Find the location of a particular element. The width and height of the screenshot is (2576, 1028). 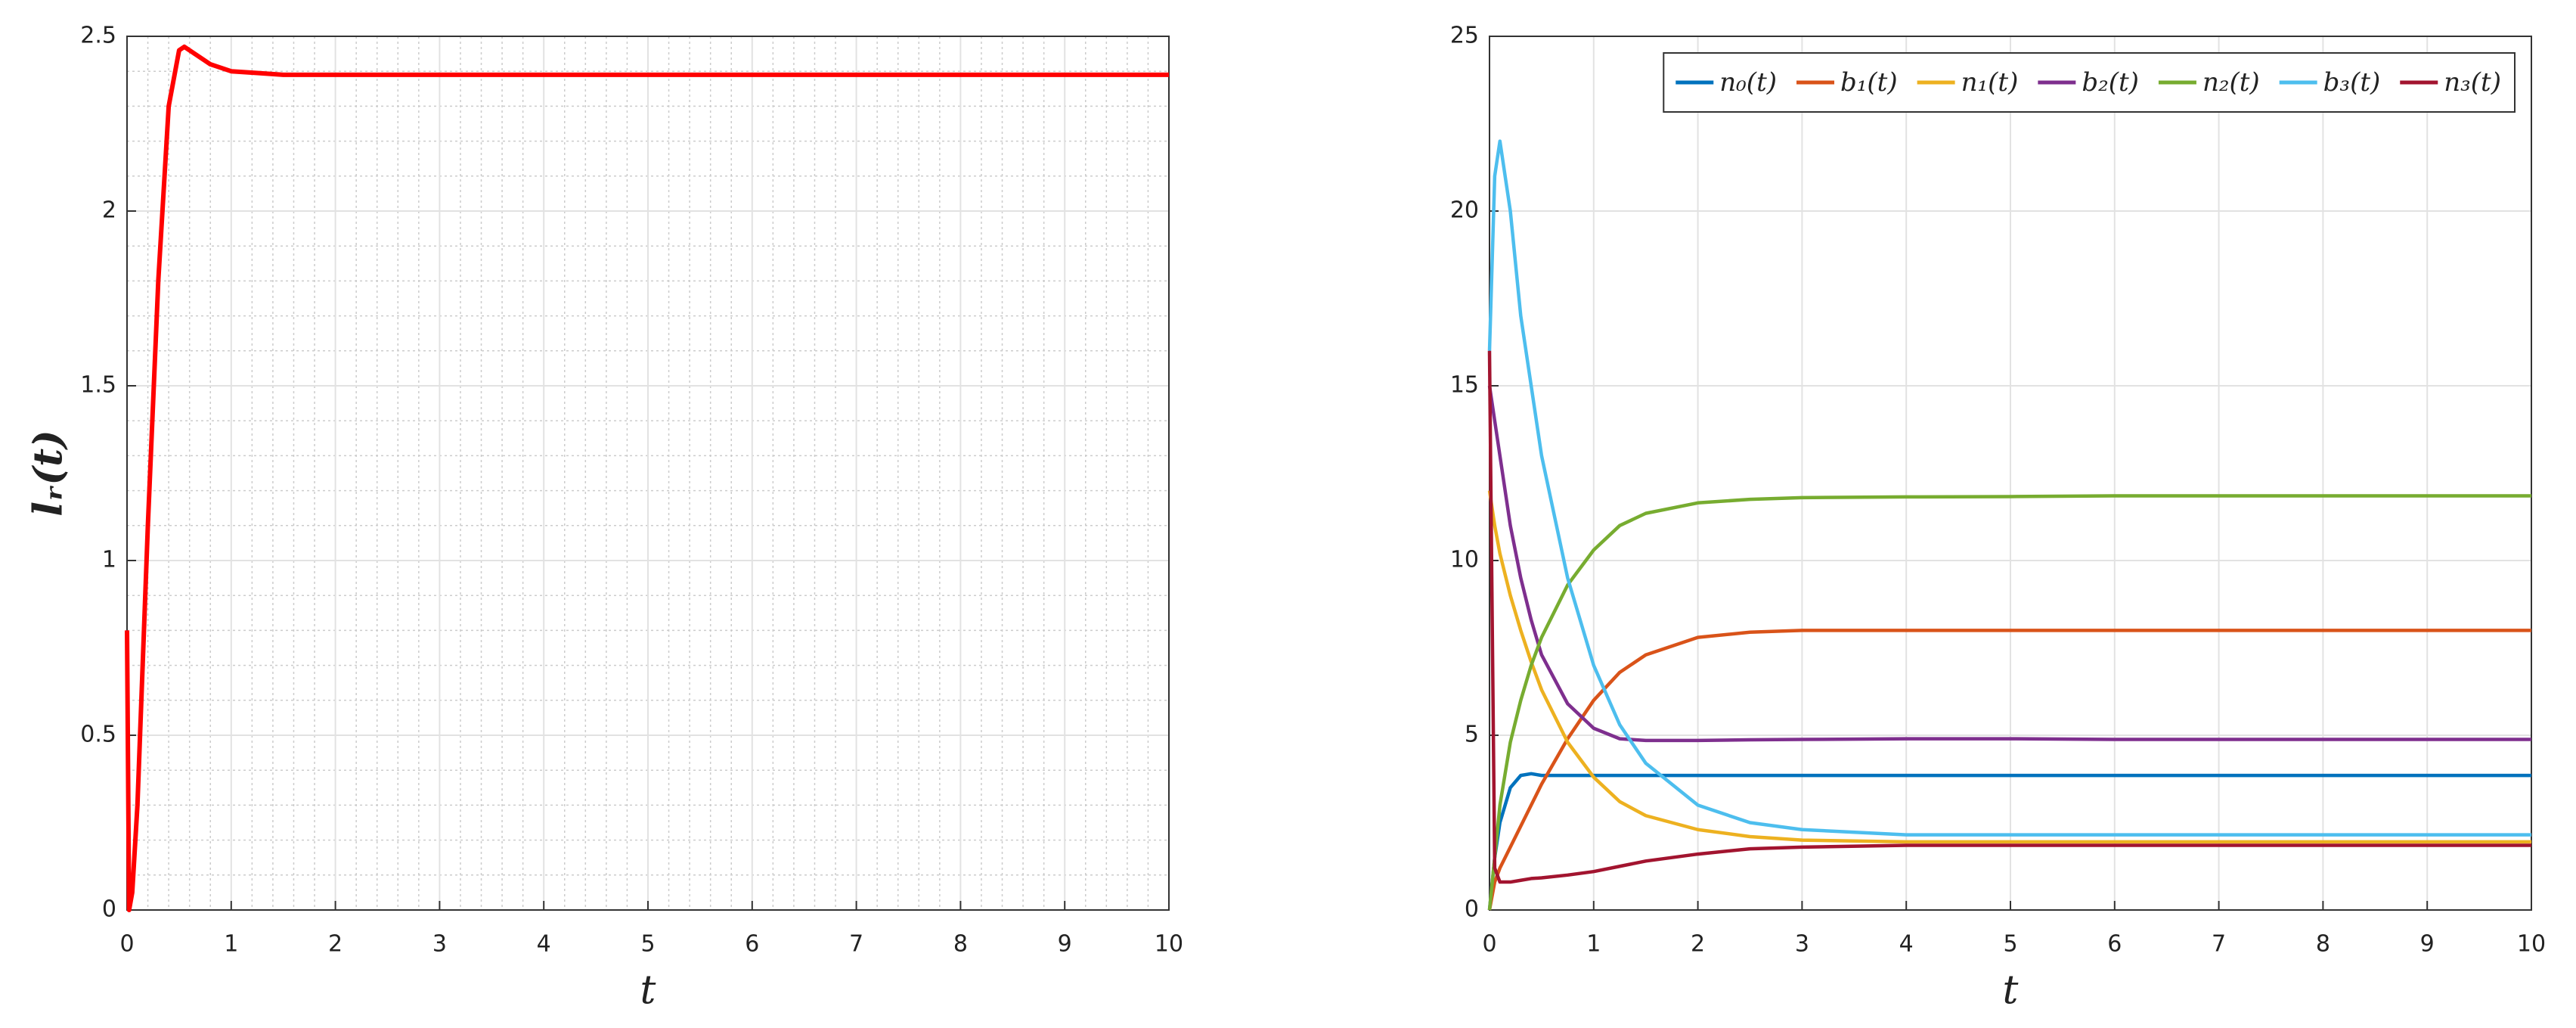

y-tick-label: 5 is located at coordinates (1472, 735).